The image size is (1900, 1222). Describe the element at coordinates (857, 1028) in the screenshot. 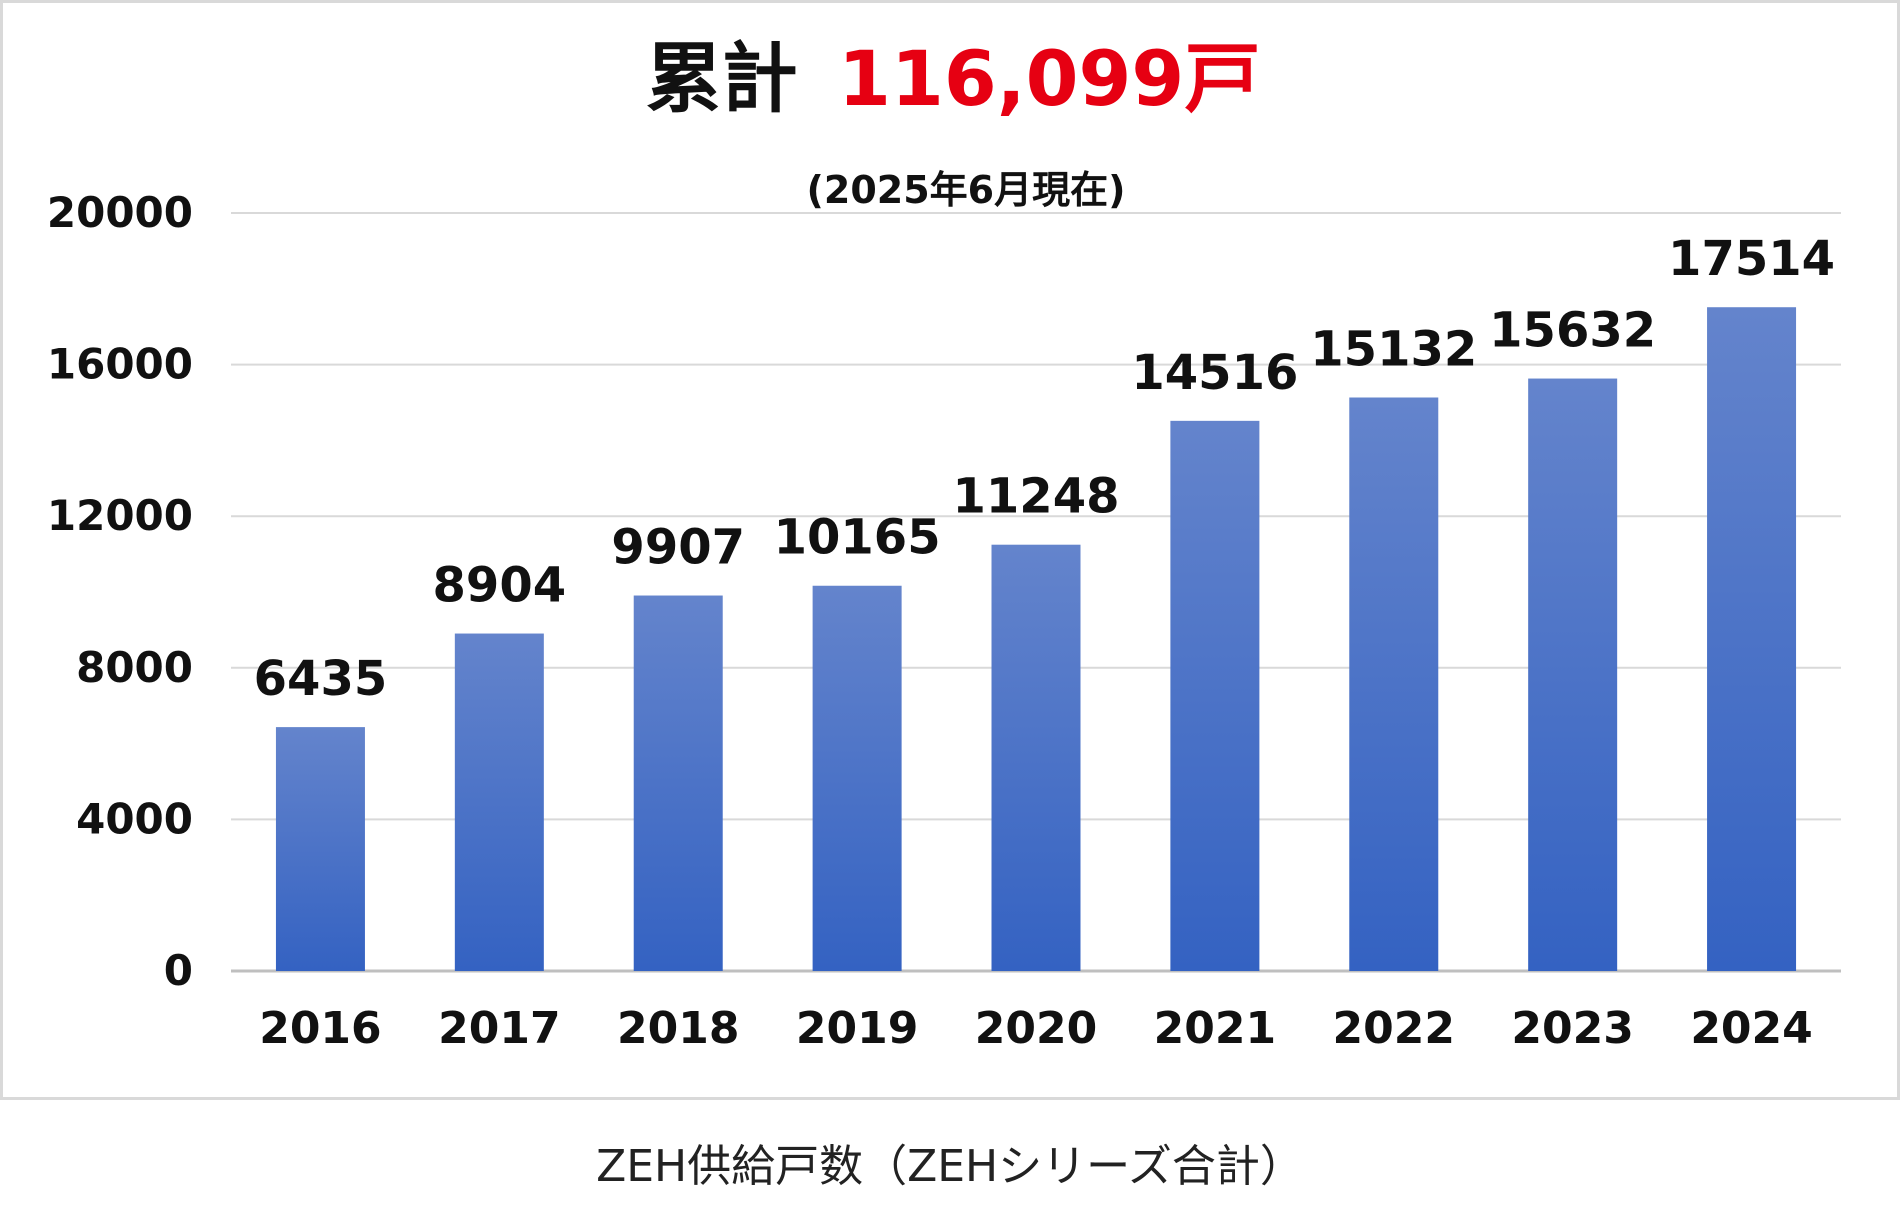

I see `x-tick-label-2019: 2019` at that location.